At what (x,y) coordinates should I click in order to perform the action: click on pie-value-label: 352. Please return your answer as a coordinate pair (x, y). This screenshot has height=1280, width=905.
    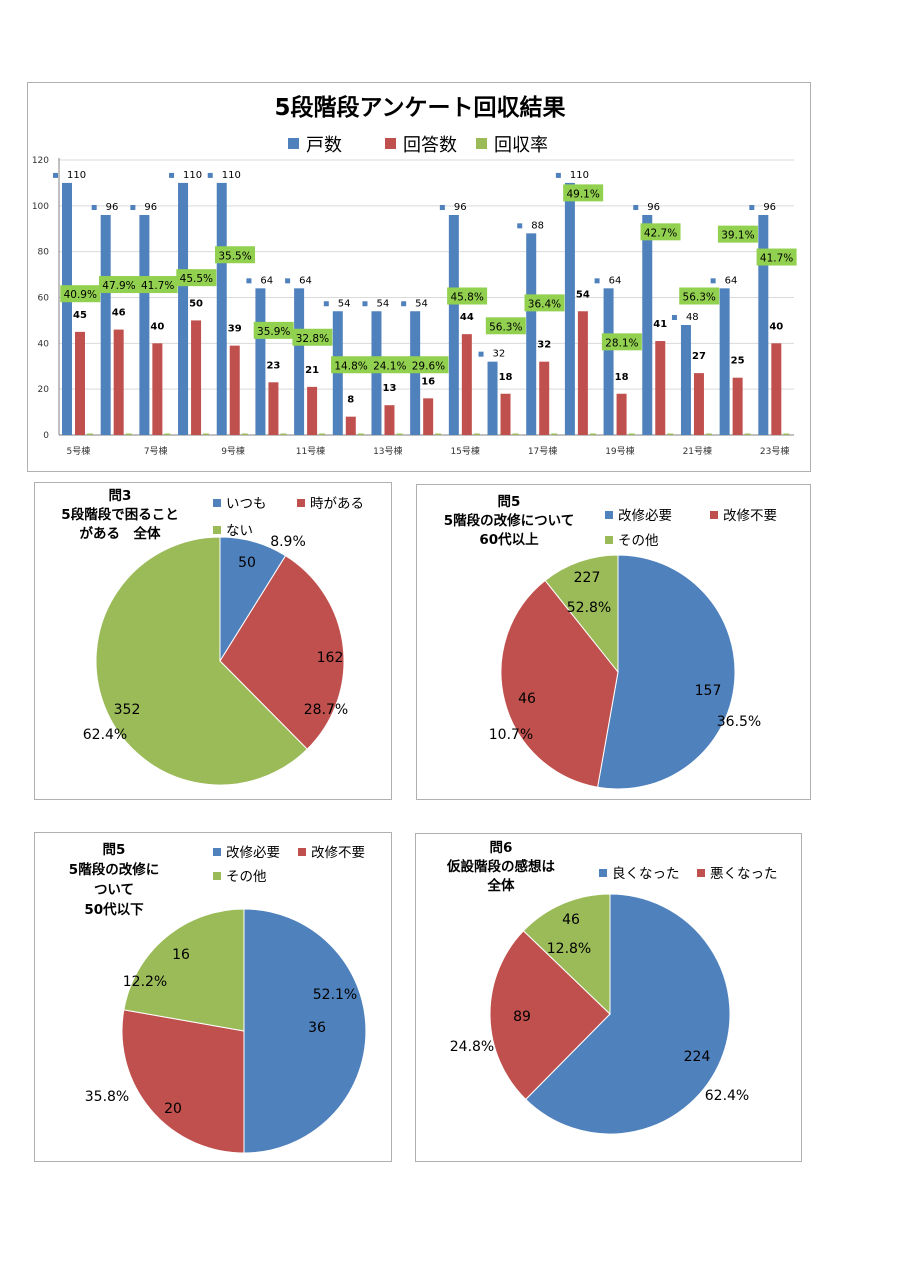
    Looking at the image, I should click on (127, 710).